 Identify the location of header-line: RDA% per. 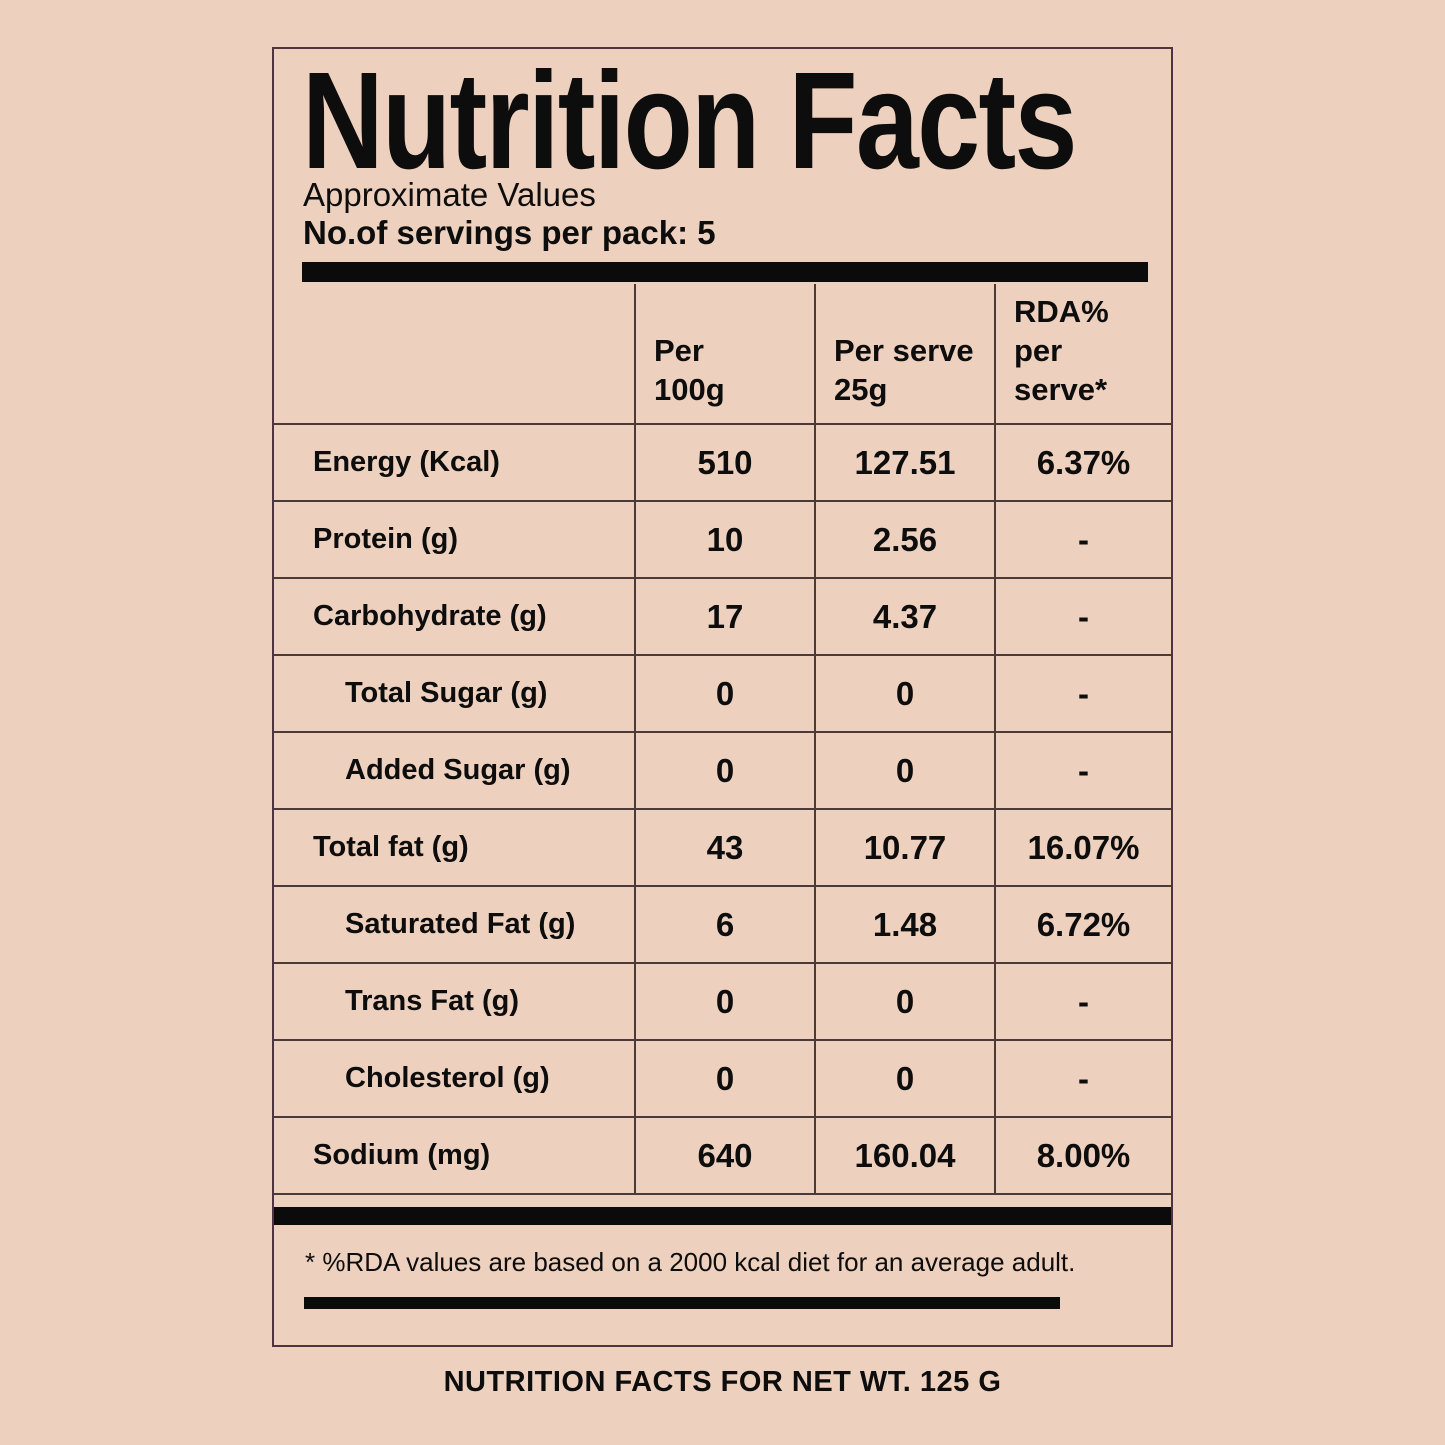
(1061, 331).